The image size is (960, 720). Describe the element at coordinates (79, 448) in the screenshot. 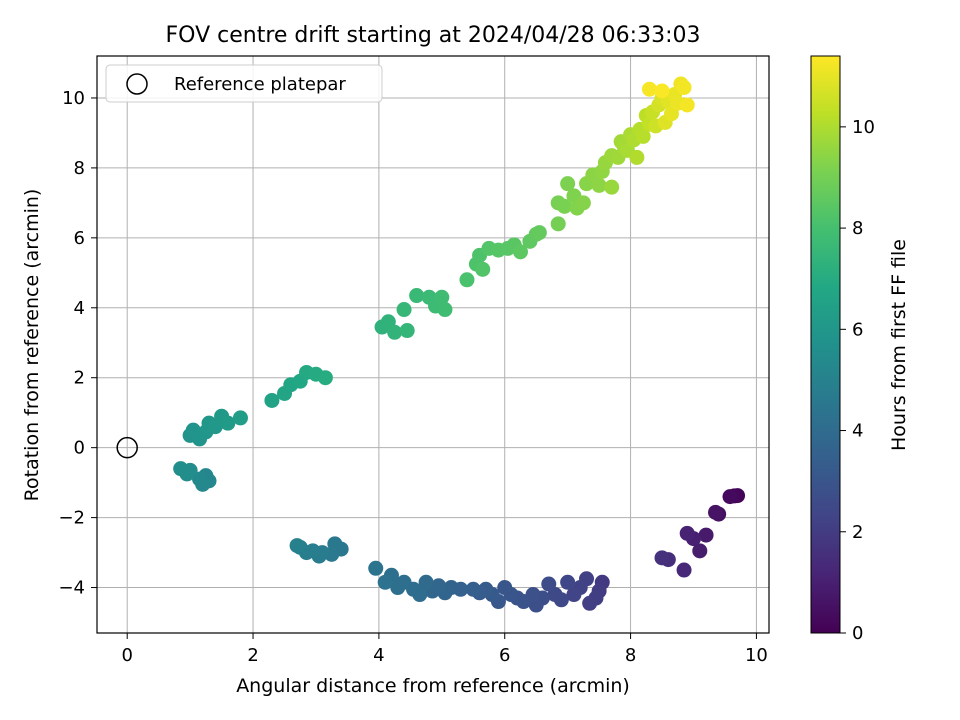

I see `y-tick-label: 0` at that location.